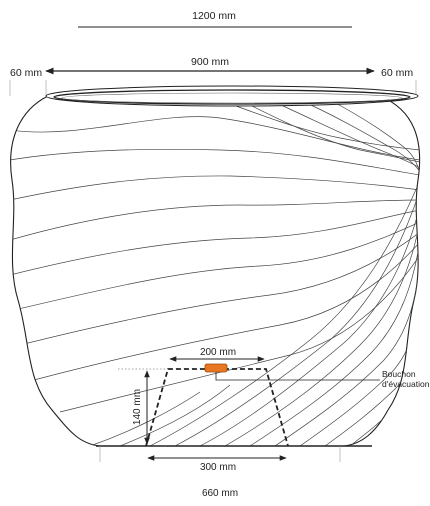 This screenshot has height=506, width=430. What do you see at coordinates (218, 352) in the screenshot?
I see `drain-top-label: 200 mm` at bounding box center [218, 352].